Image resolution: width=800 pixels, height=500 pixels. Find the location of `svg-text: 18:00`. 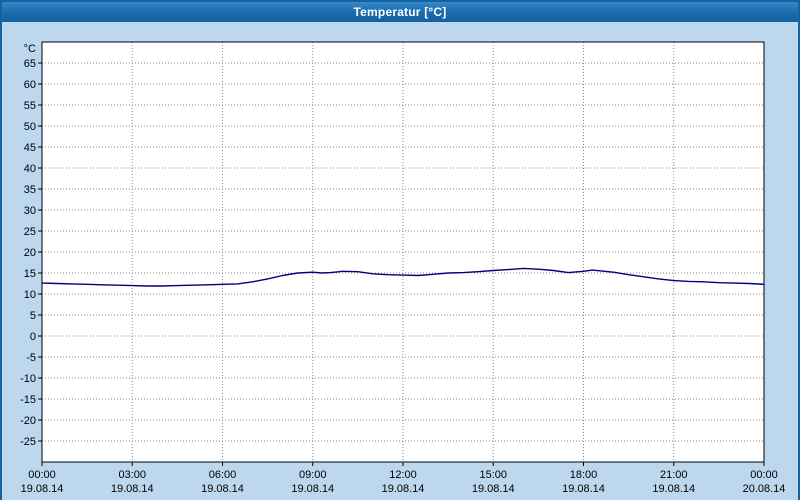

svg-text: 18:00 is located at coordinates (584, 475).